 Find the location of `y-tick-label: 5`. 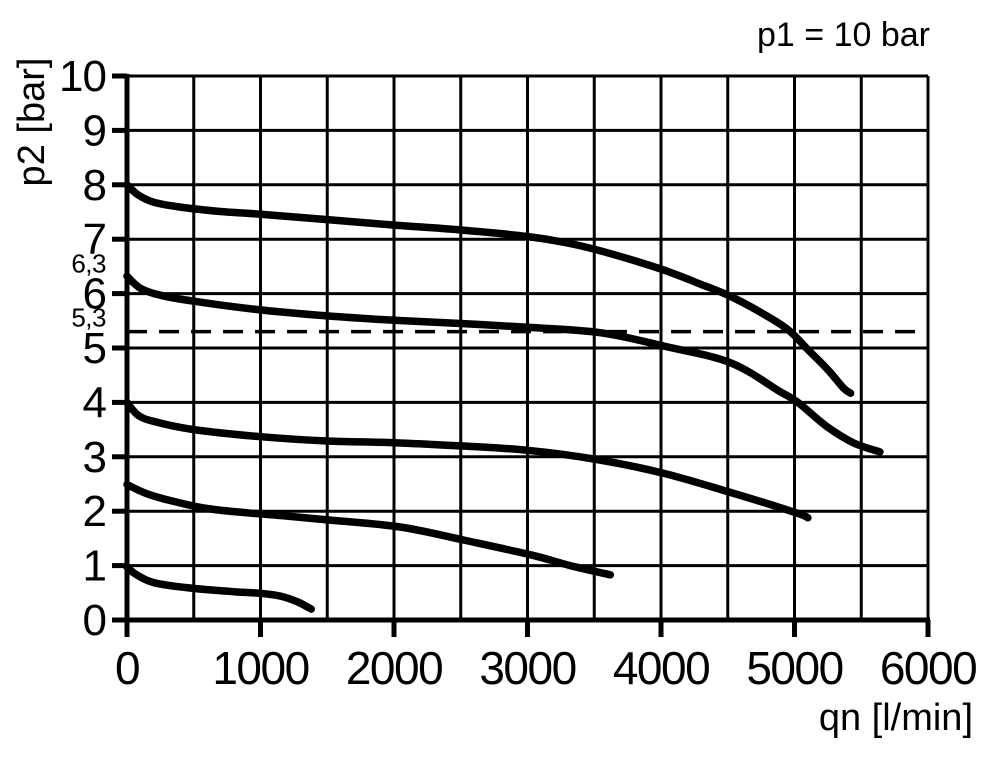

y-tick-label: 5 is located at coordinates (94, 348).